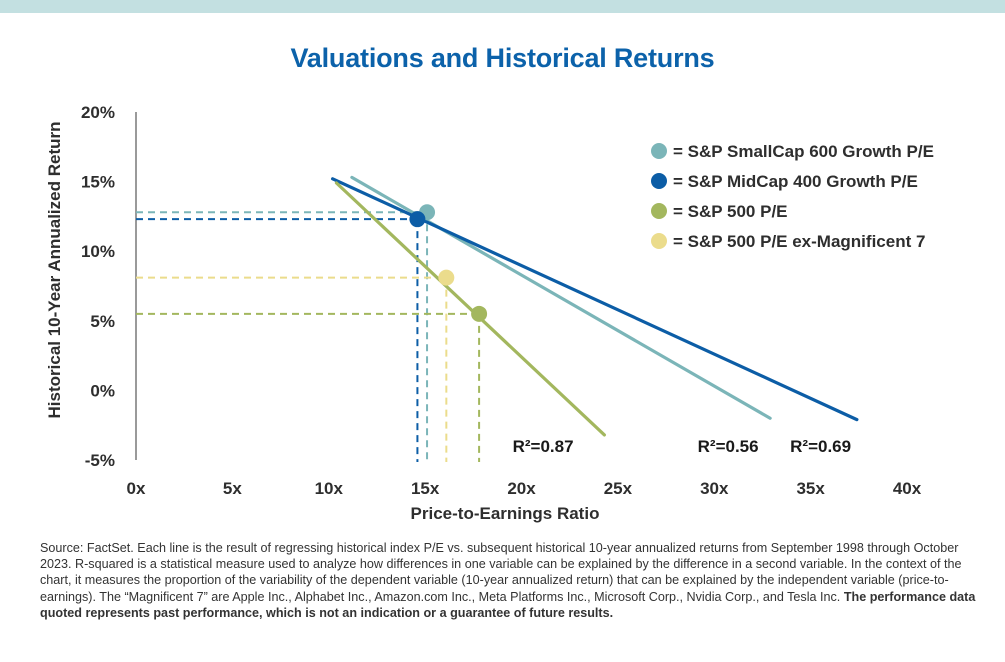 This screenshot has width=1005, height=662. What do you see at coordinates (232, 488) in the screenshot?
I see `x-tick-label: 5x` at bounding box center [232, 488].